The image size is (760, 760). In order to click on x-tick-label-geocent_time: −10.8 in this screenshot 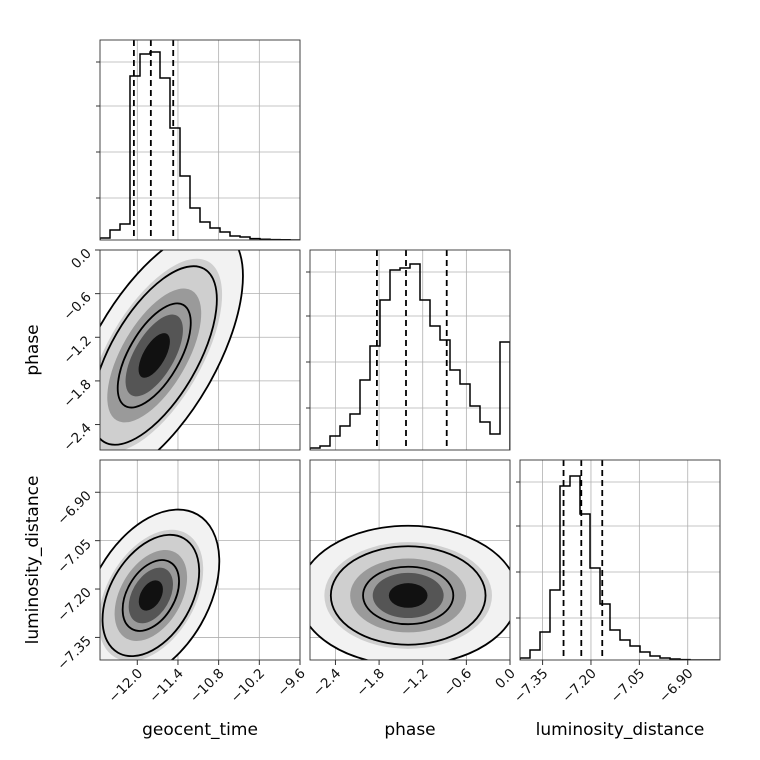, I will do `click(207, 686)`.